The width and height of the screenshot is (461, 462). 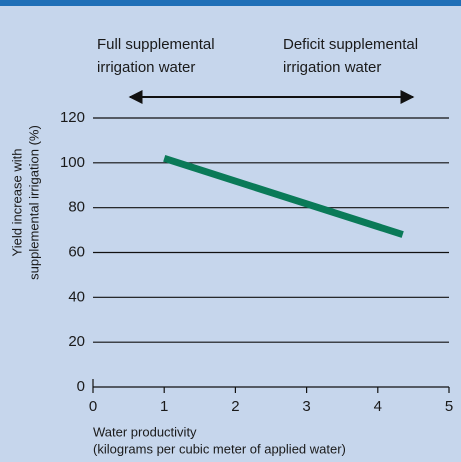 I want to click on y-tick-label: 40, so click(x=76, y=296).